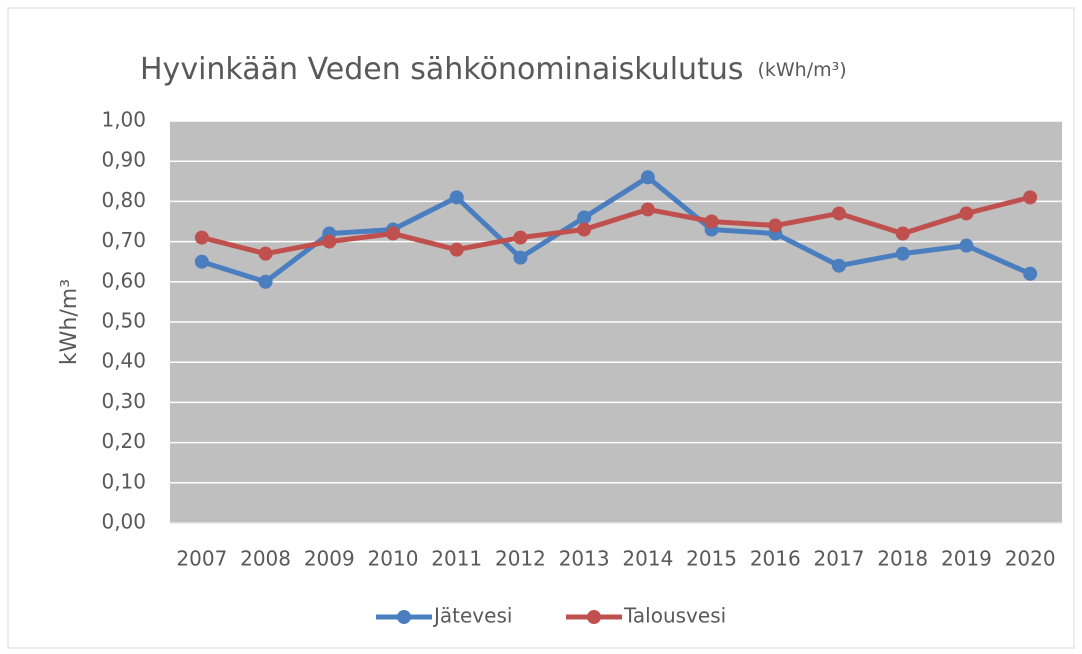  Describe the element at coordinates (123, 120) in the screenshot. I see `y-tick-label: 1,00` at that location.